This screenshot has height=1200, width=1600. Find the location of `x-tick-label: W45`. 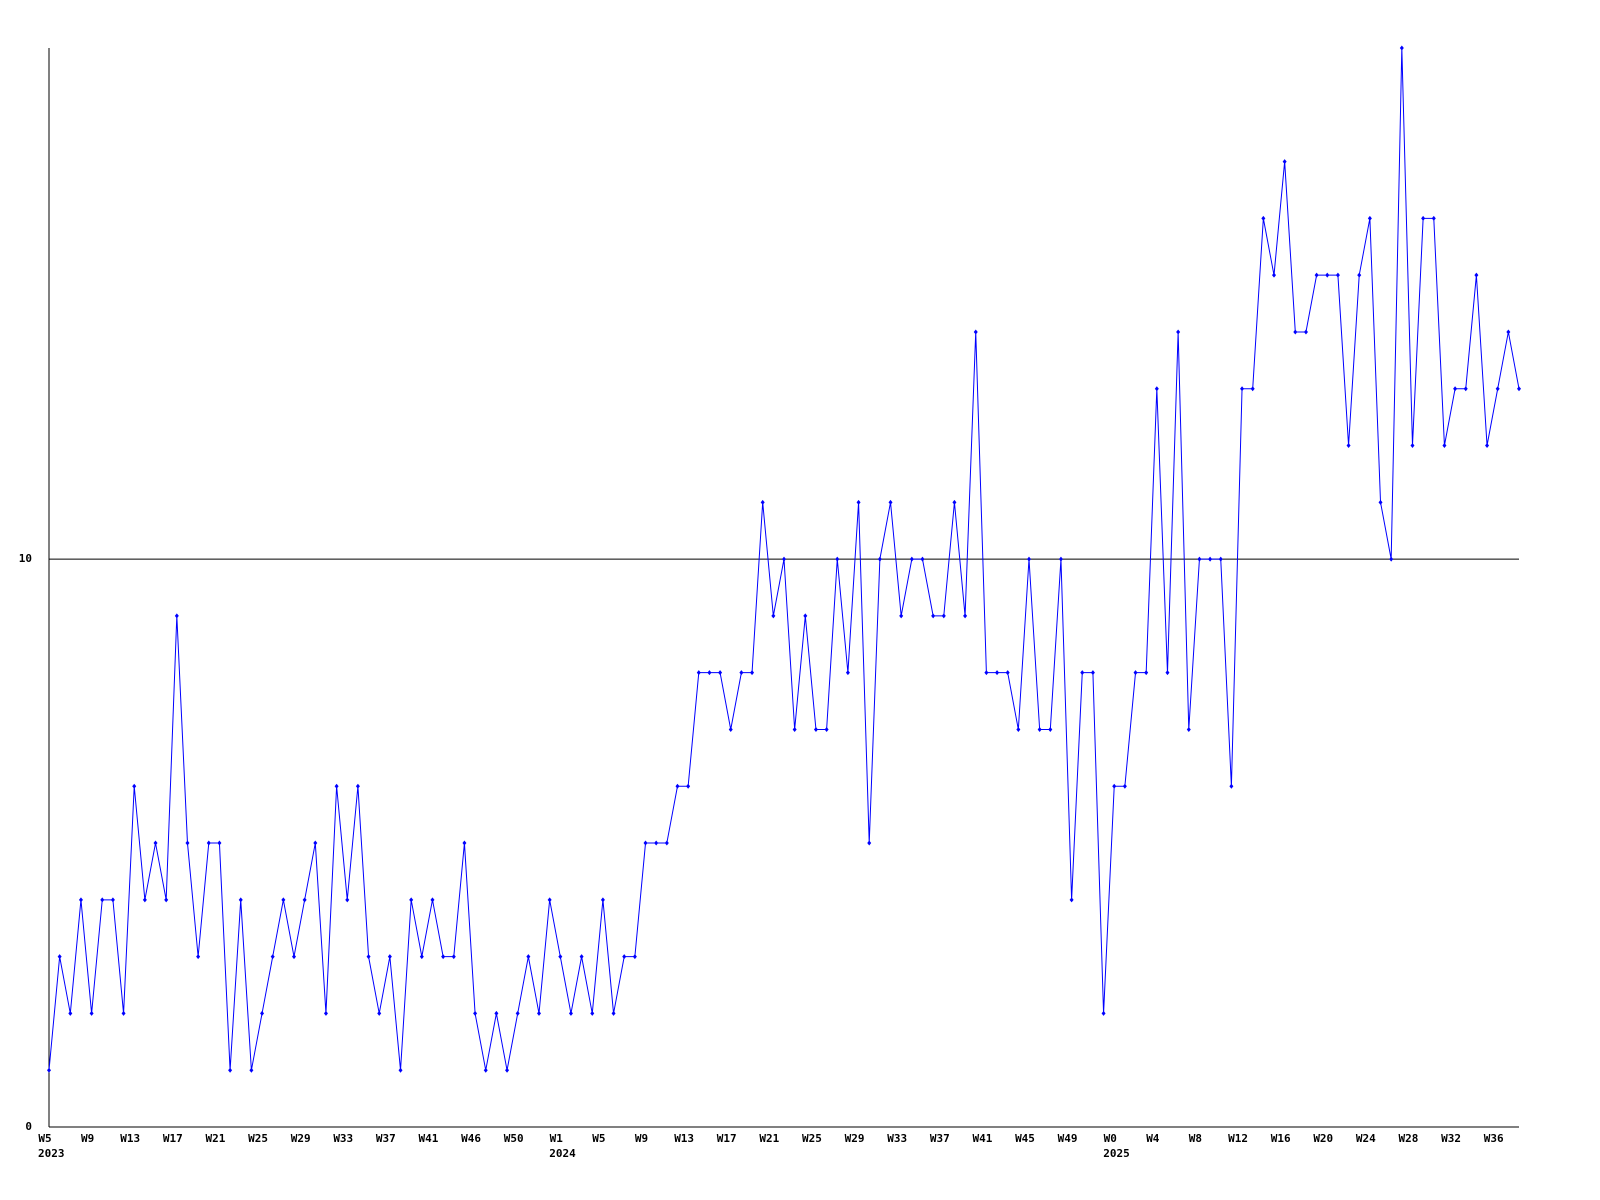

x-tick-label: W45 is located at coordinates (1025, 1138).